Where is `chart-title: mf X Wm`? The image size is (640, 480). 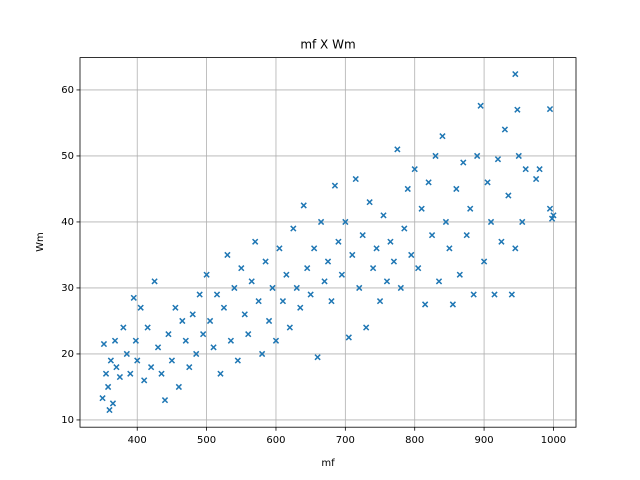
chart-title: mf X Wm is located at coordinates (327, 45).